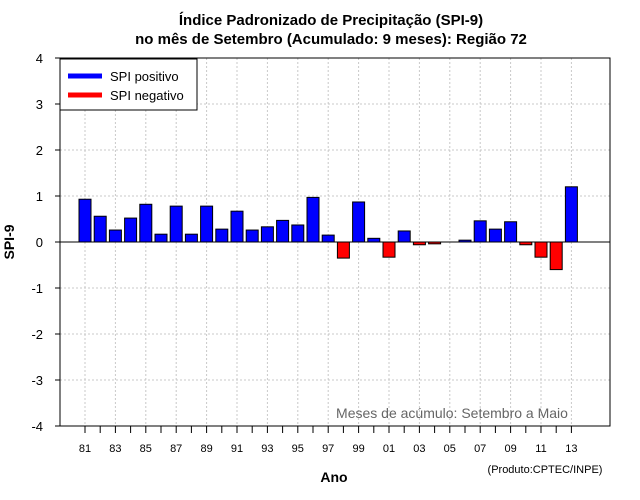  Describe the element at coordinates (328, 449) in the screenshot. I see `x-tick-label: 97` at that location.